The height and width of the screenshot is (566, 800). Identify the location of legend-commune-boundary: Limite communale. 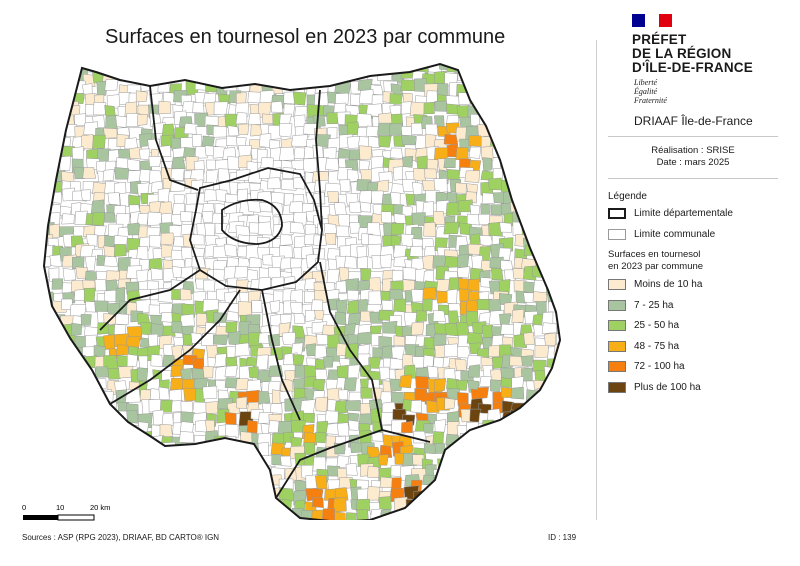
(661, 234).